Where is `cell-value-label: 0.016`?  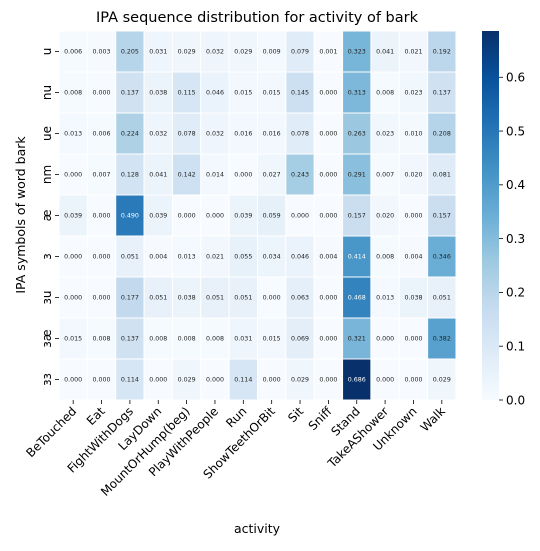
cell-value-label: 0.016 is located at coordinates (243, 134).